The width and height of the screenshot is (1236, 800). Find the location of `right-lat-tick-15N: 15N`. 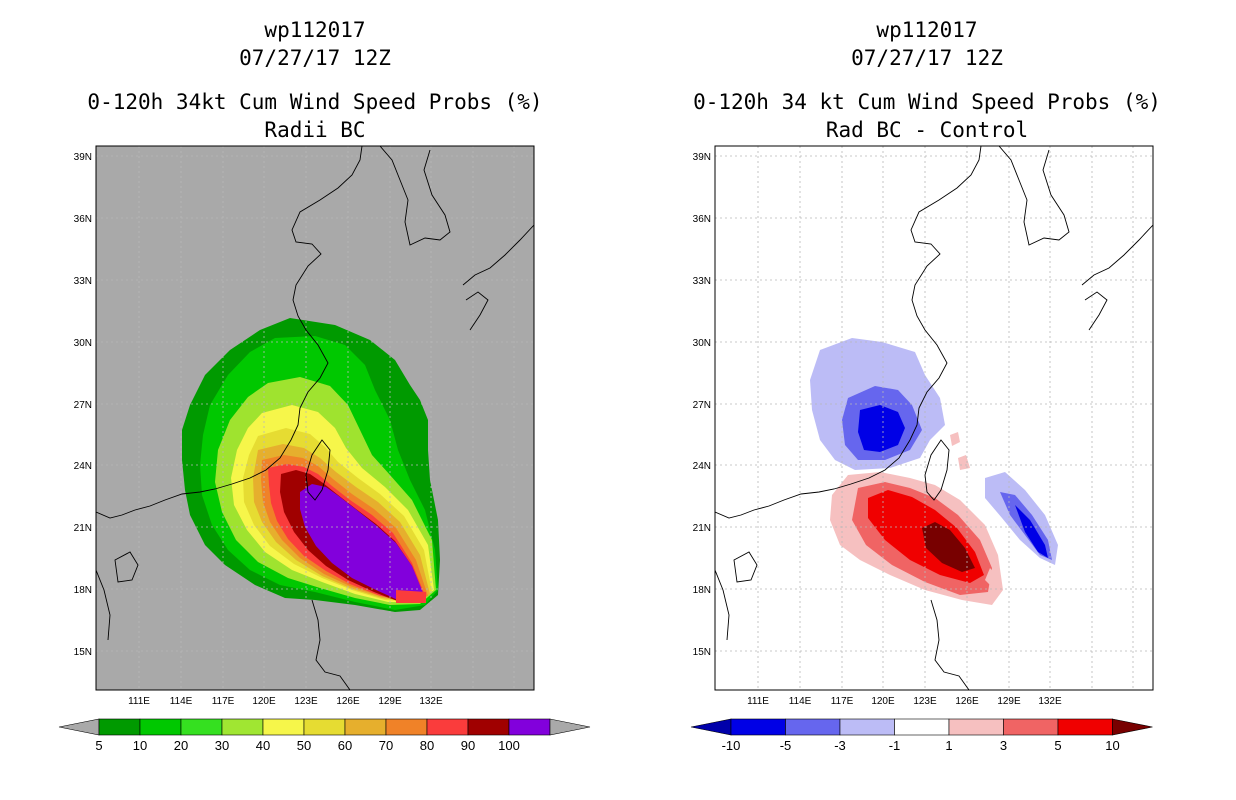

right-lat-tick-15N: 15N is located at coordinates (702, 652).